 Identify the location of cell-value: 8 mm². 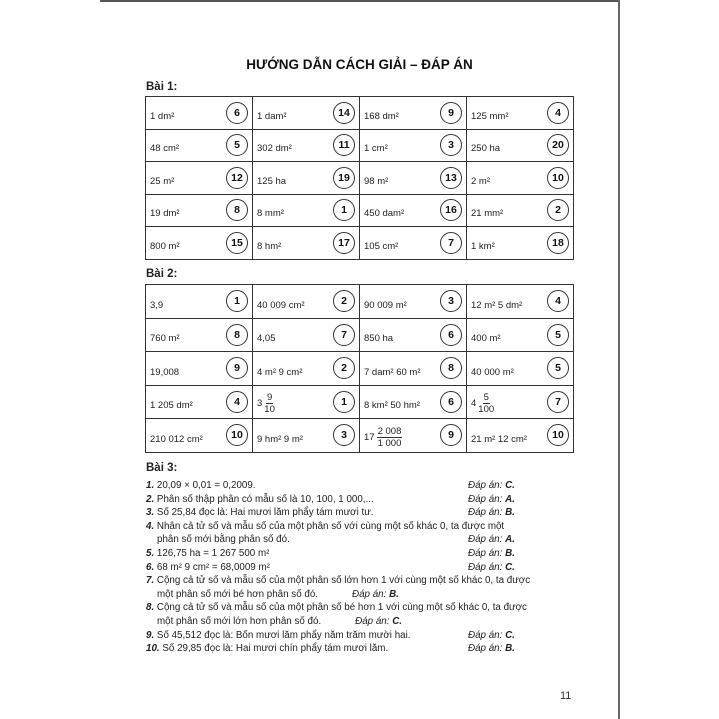
(270, 213).